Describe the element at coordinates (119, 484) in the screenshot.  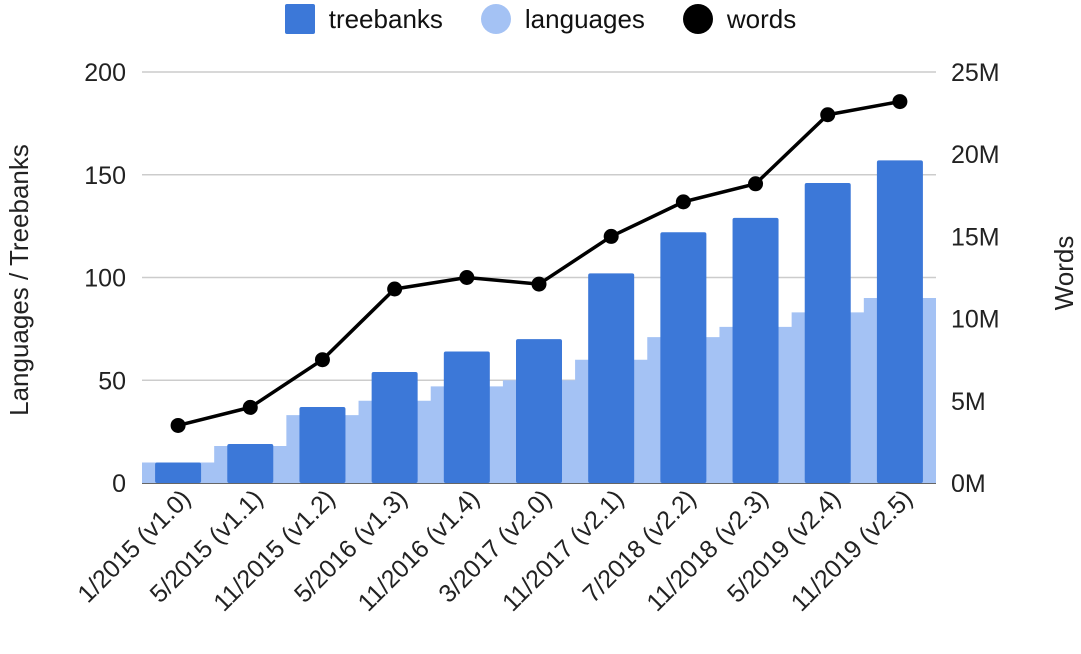
I see `y-tick-label-left: 0` at that location.